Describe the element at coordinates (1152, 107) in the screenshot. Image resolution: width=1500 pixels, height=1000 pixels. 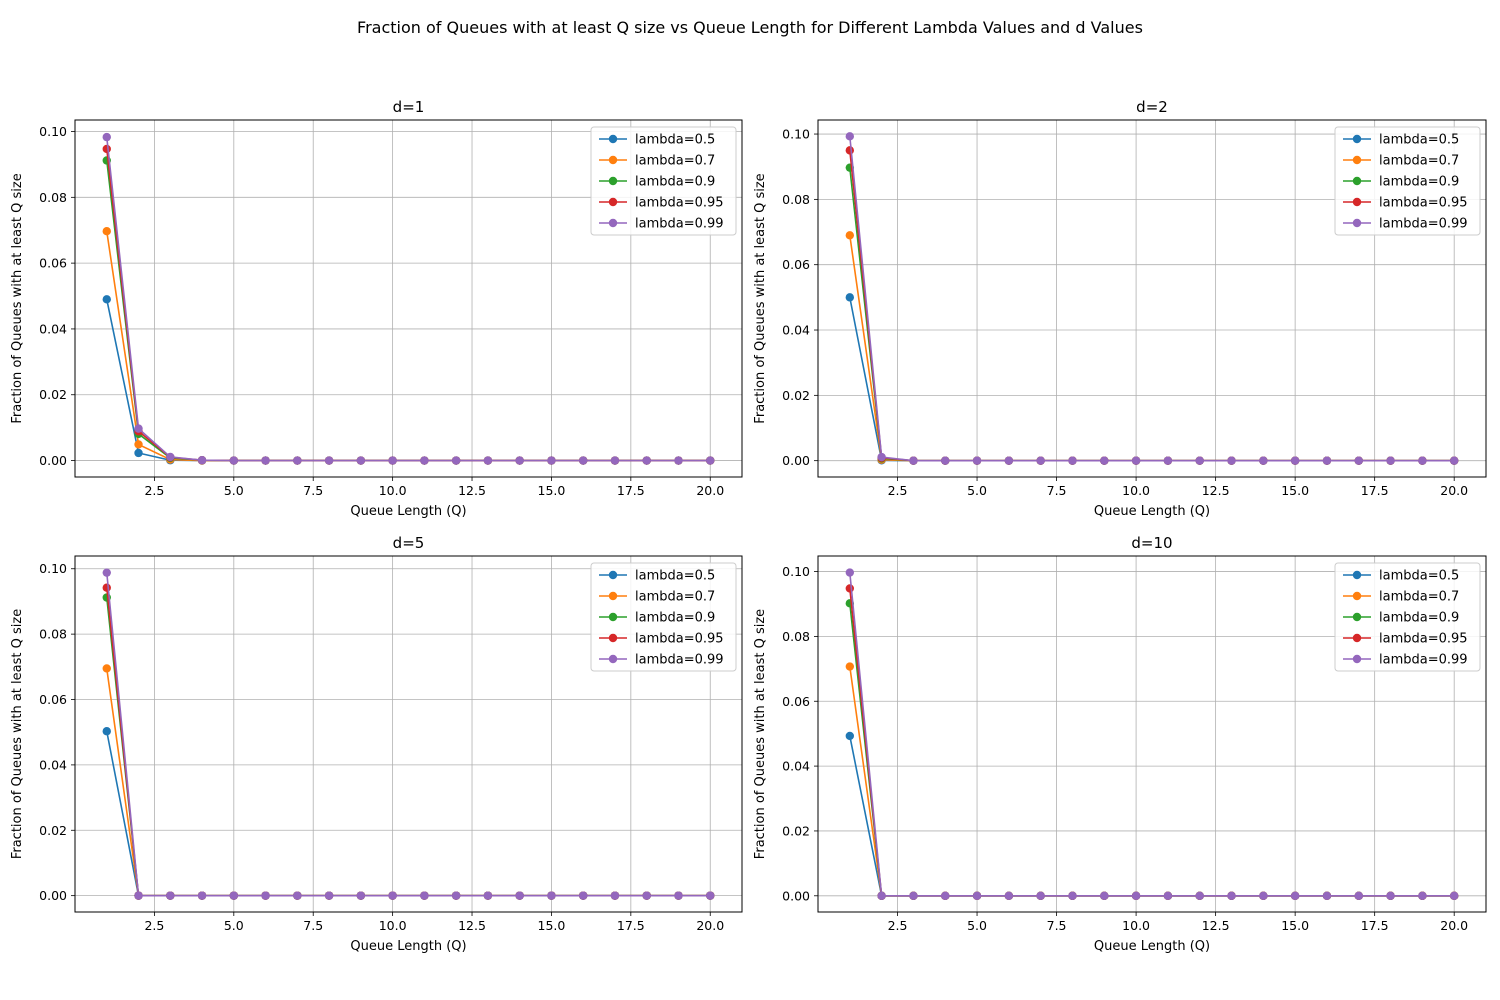
I see `subplot-title: d=2` at that location.